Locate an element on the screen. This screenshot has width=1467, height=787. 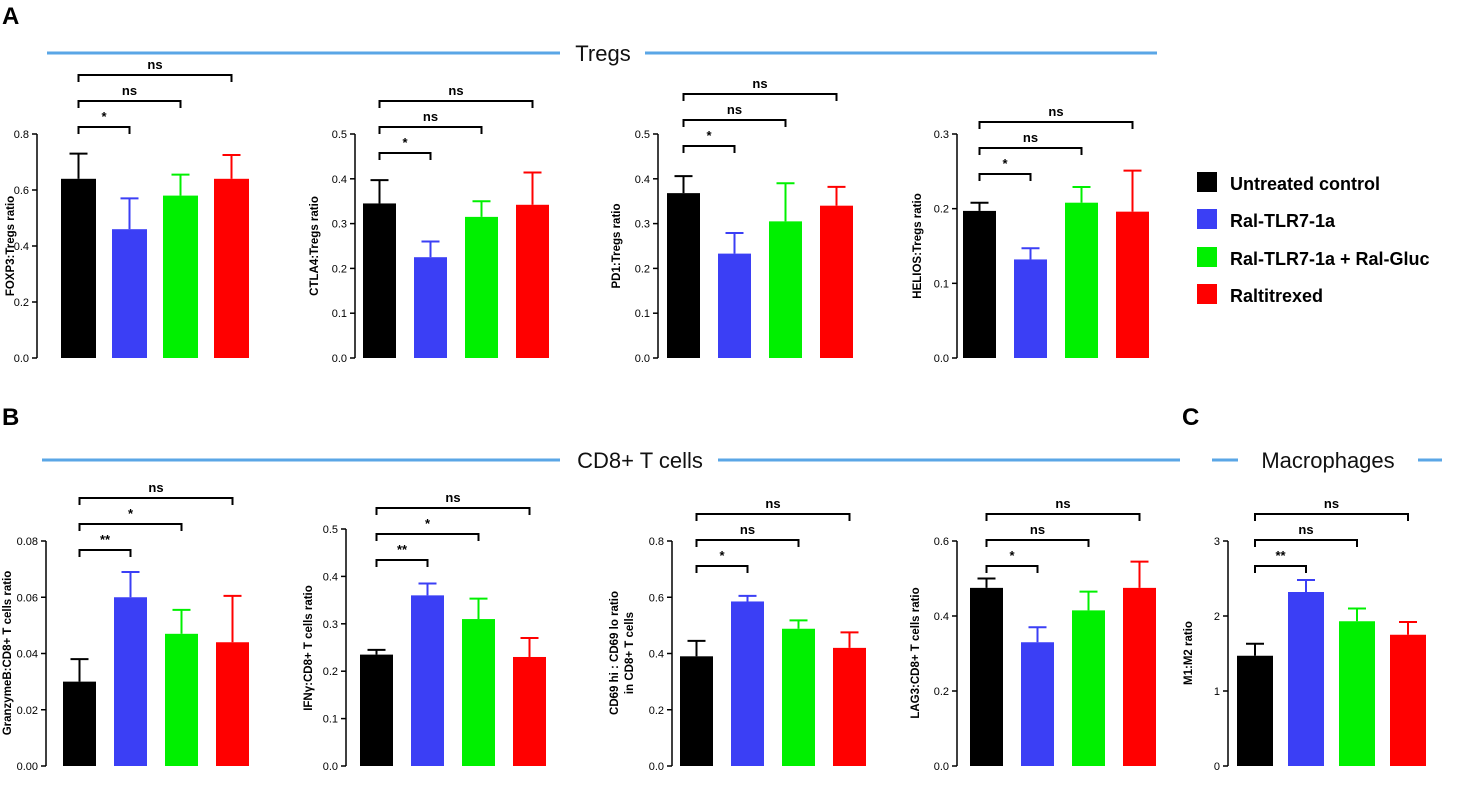
y-tick-label: 0.02 is located at coordinates (27, 711).